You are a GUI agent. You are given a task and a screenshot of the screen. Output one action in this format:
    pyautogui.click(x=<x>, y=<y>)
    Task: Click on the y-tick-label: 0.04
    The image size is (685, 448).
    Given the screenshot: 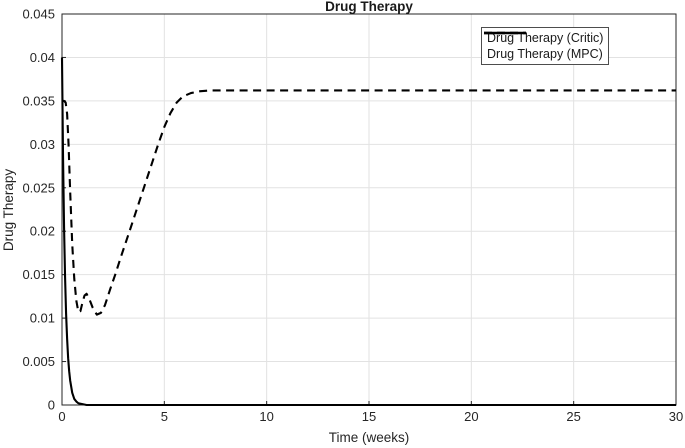 What is the action you would take?
    pyautogui.click(x=42, y=57)
    